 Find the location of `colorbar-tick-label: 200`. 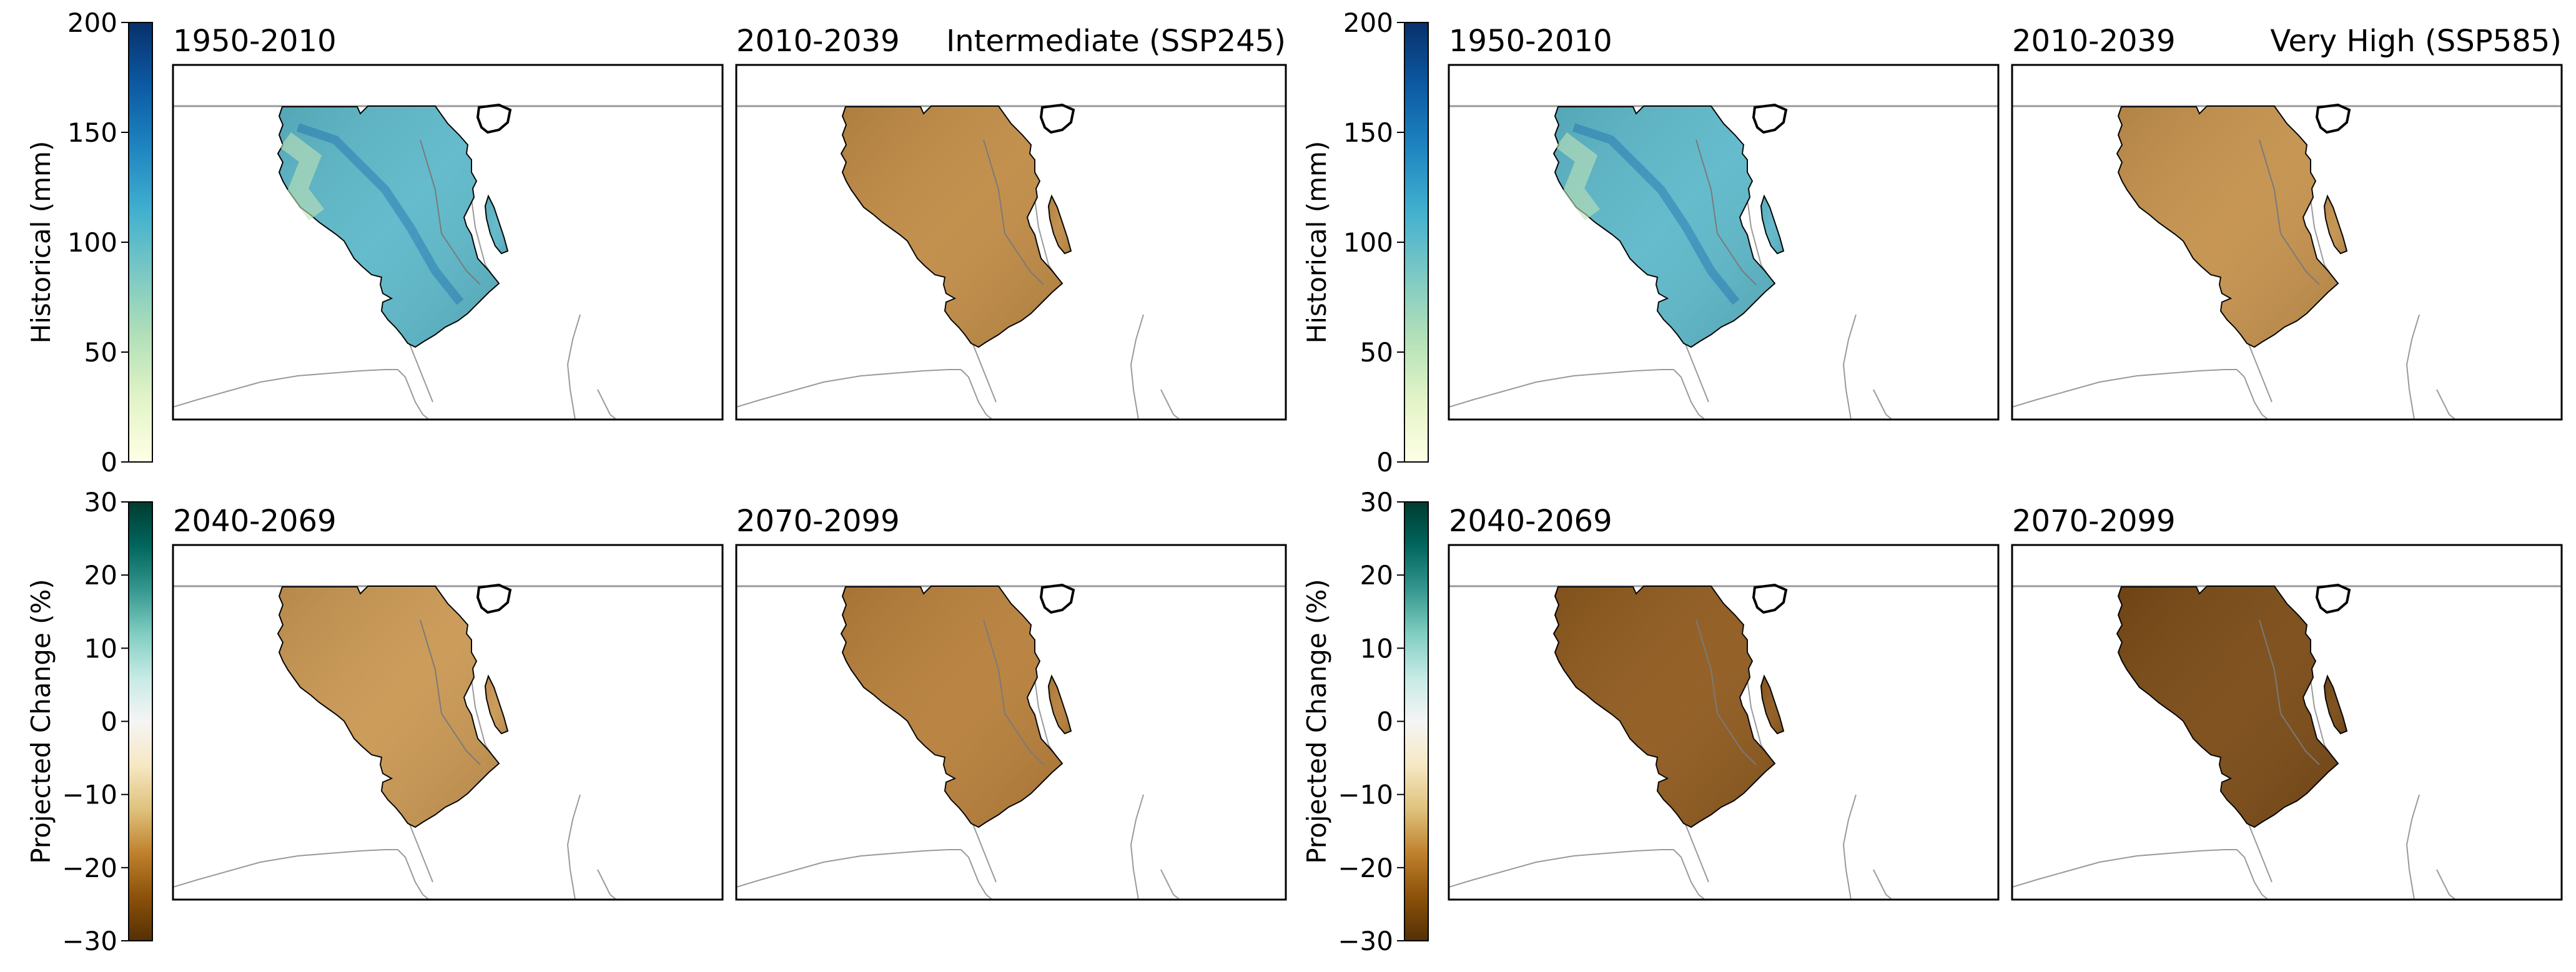

colorbar-tick-label: 200 is located at coordinates (1368, 22).